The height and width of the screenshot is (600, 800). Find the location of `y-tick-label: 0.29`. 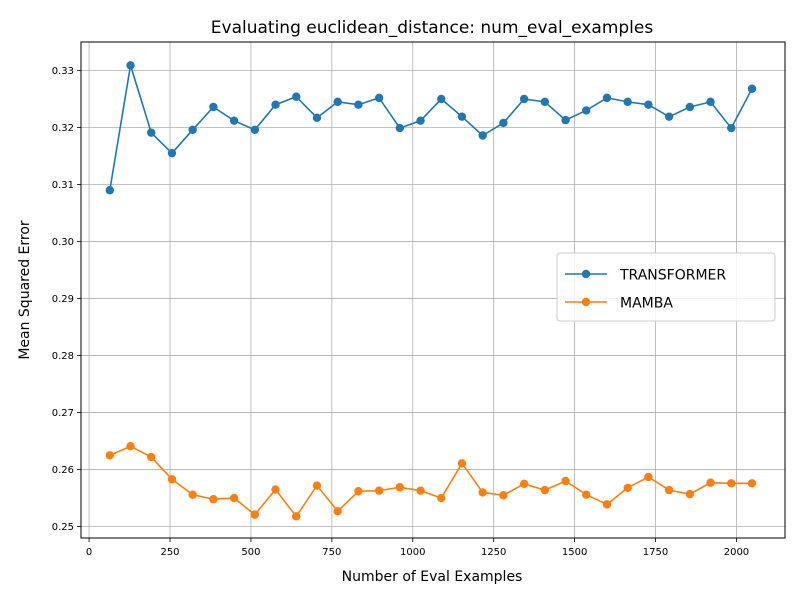

y-tick-label: 0.29 is located at coordinates (63, 299).